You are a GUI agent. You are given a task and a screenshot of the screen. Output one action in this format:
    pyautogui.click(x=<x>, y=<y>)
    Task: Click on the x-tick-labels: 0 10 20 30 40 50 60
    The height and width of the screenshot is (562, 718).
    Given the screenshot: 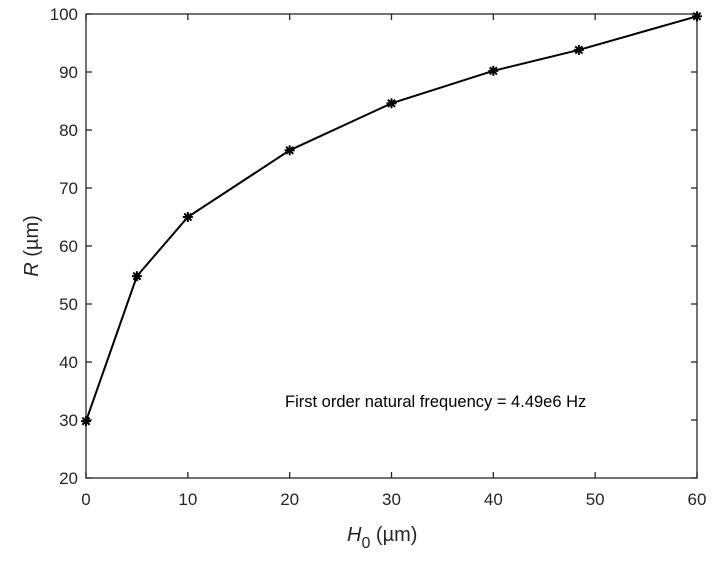 What is the action you would take?
    pyautogui.click(x=393, y=499)
    